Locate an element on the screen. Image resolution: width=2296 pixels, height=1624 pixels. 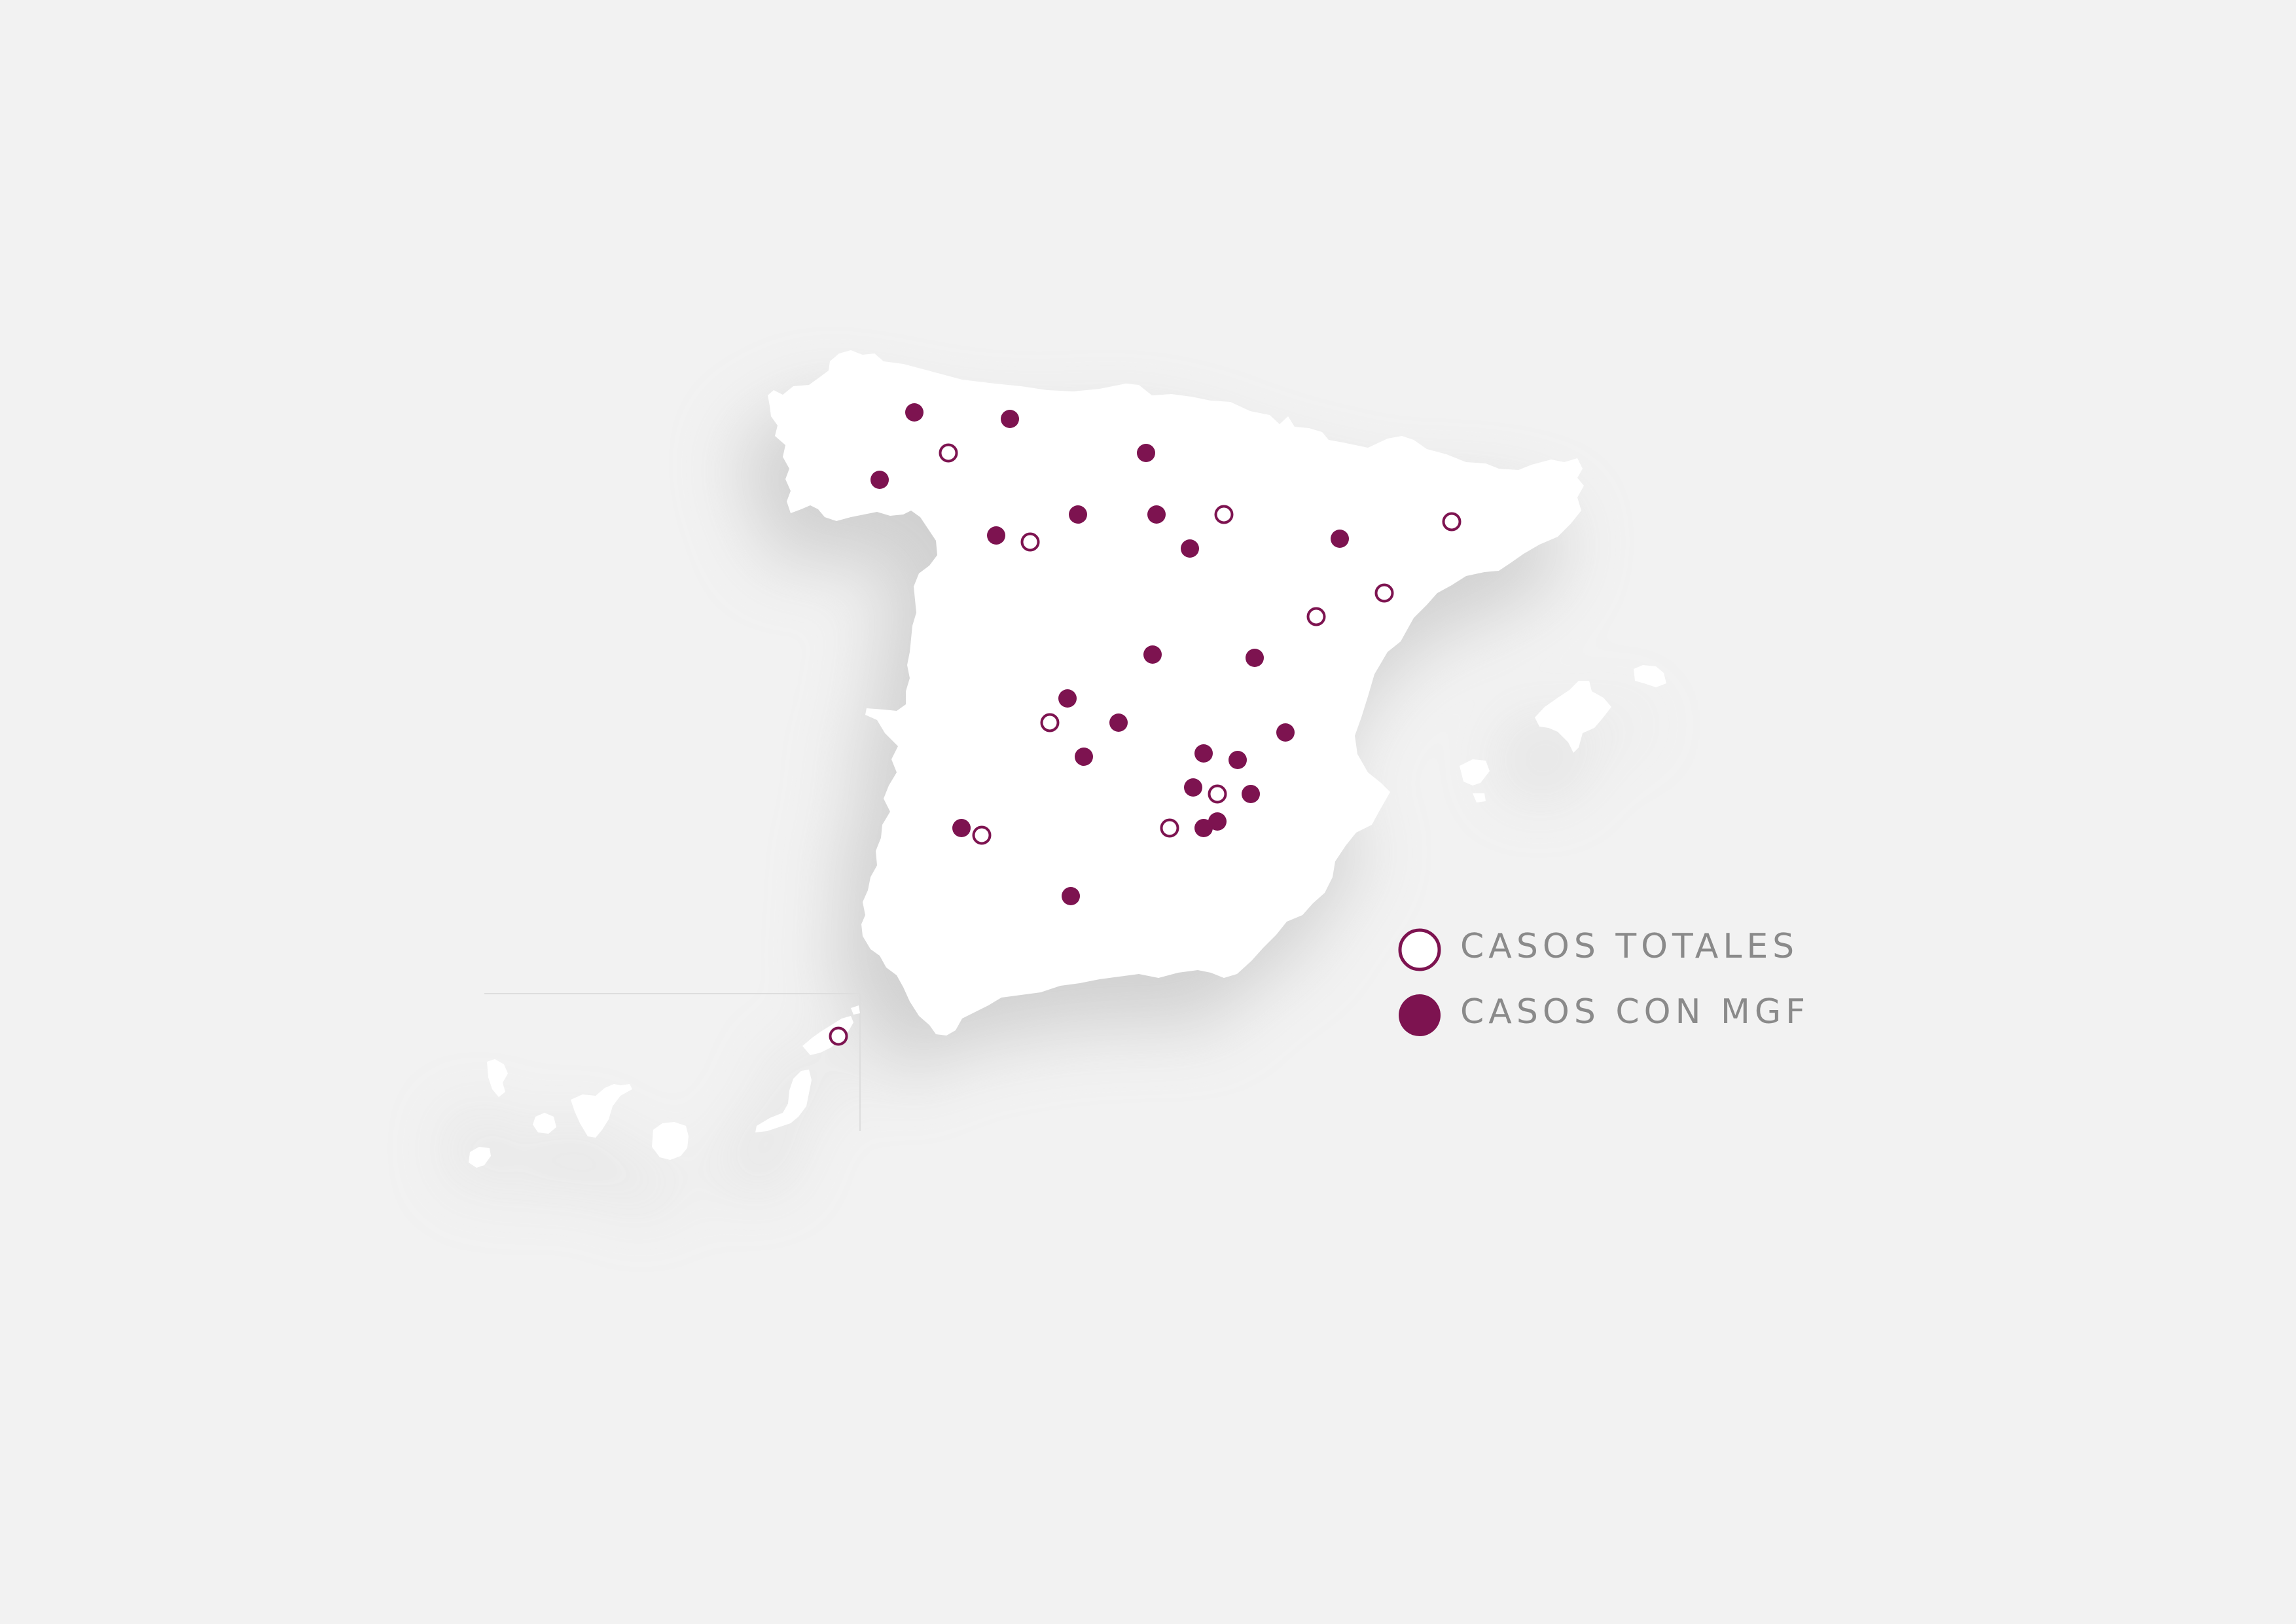
legend-item-casos-totales: CASOS TOTALES is located at coordinates (1623, 947).